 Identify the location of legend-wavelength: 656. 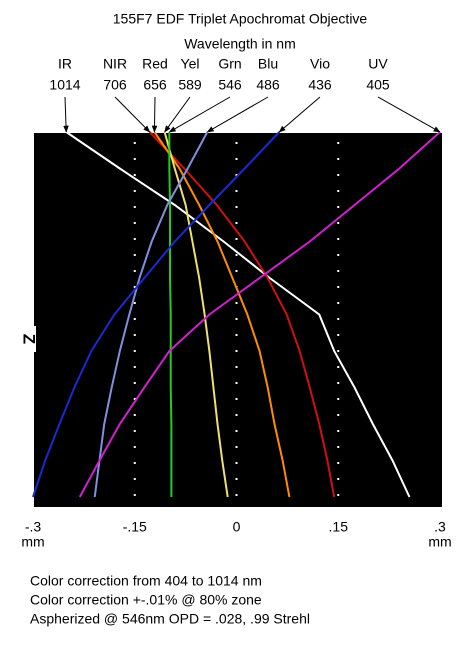
(155, 85).